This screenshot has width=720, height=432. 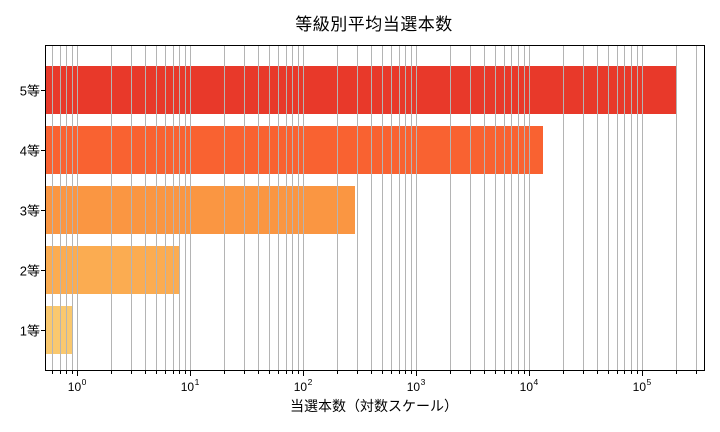 I want to click on x-tick-label: 10⁵, so click(x=642, y=385).